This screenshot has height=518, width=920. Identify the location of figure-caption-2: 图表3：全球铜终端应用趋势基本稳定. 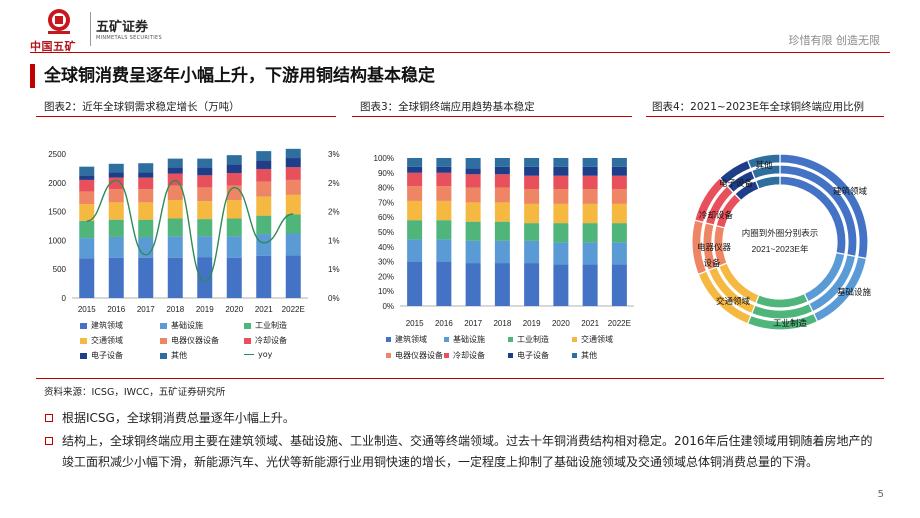
(447, 107).